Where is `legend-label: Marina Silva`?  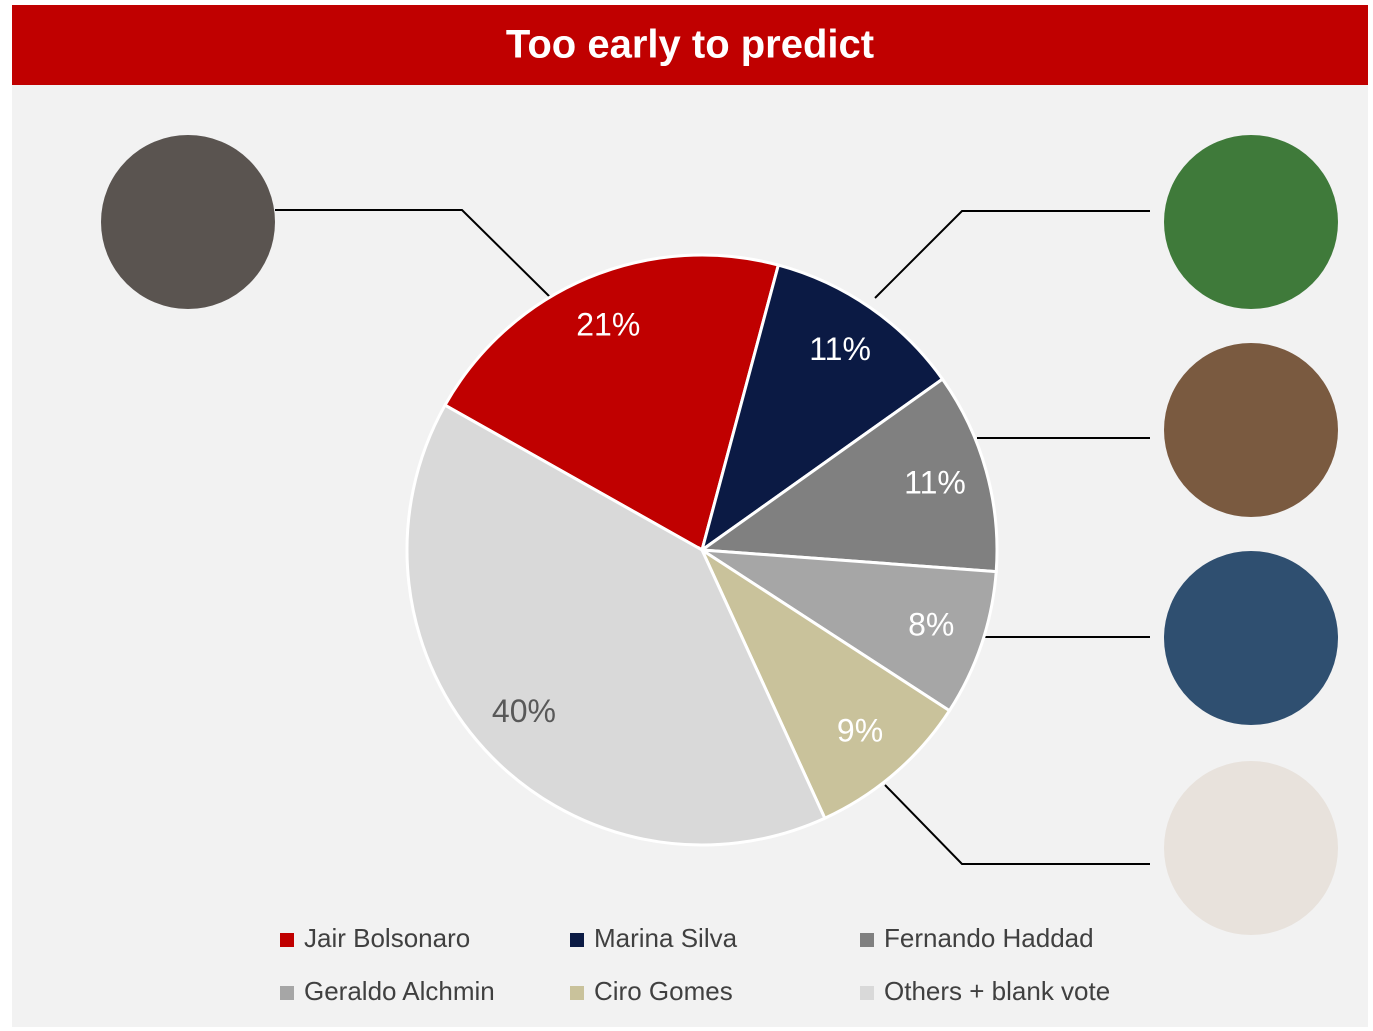 legend-label: Marina Silva is located at coordinates (666, 938).